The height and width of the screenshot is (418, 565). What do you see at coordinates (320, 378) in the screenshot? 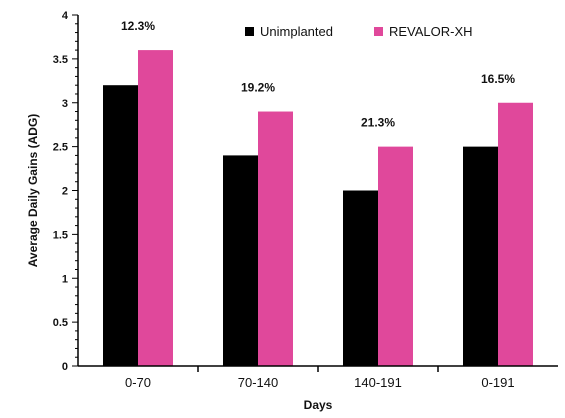
I see `x-axis-ticks: 0-70 70-140 140-191 0-191` at bounding box center [320, 378].